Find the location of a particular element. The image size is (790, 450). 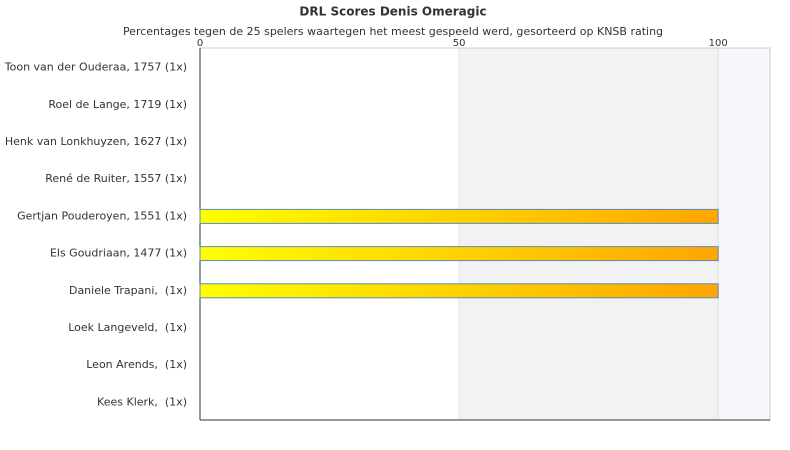

y-tick-label: René de Ruiter, 1557 (1x) is located at coordinates (116, 178).